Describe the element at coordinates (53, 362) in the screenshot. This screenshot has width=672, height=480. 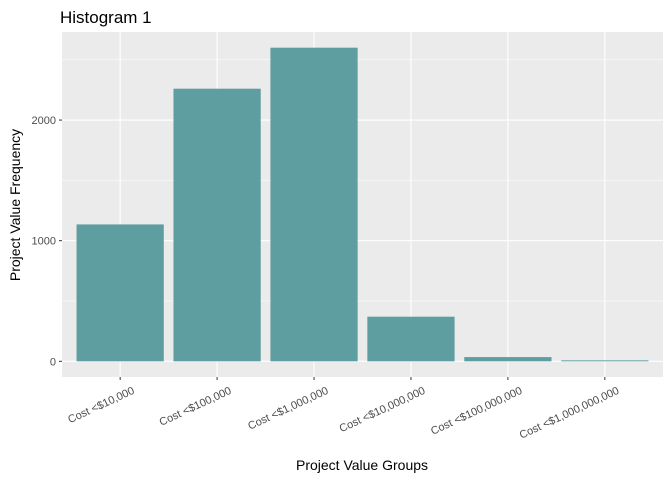
I see `y-tick-label: 0` at that location.